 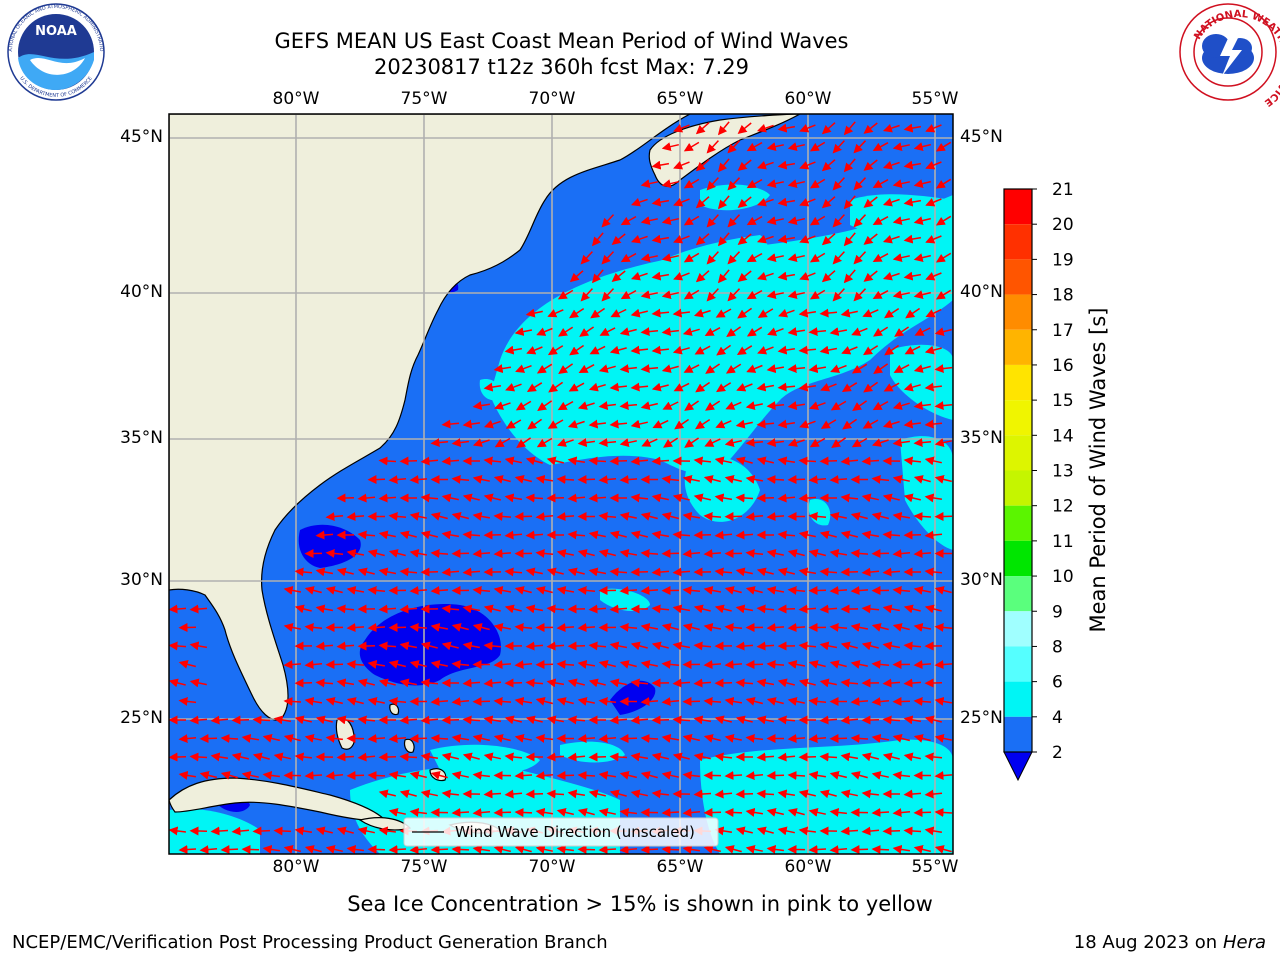 I want to click on lon-tick-top: 65°W, so click(x=680, y=99).